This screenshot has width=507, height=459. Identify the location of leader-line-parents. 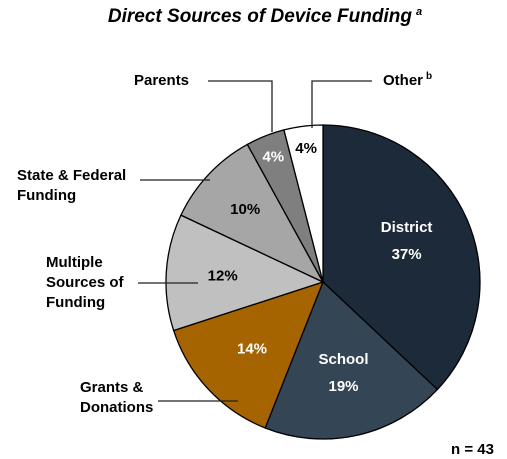
(240, 106).